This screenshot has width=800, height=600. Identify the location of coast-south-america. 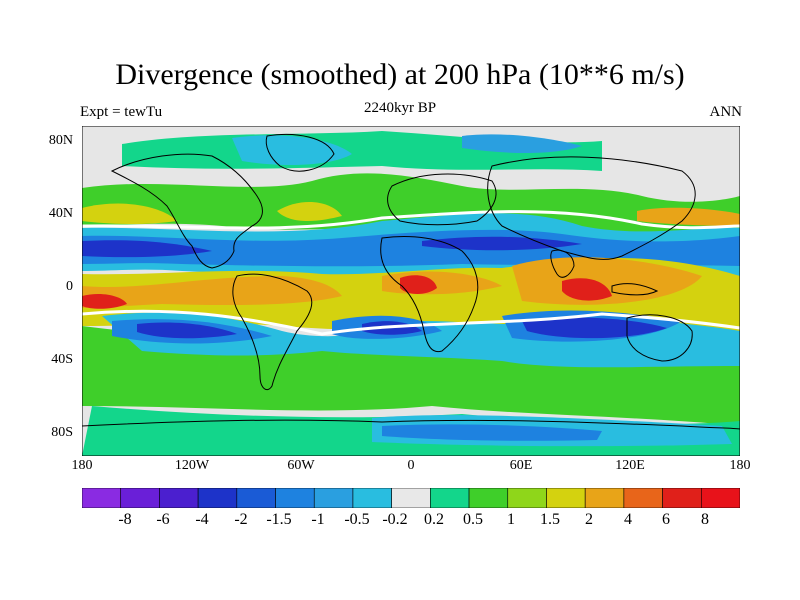
(272, 332).